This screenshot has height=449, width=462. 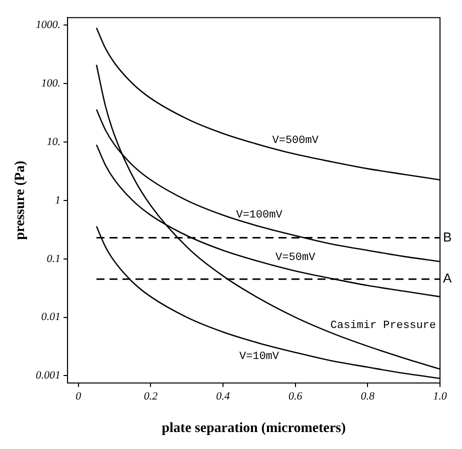 What do you see at coordinates (295, 141) in the screenshot?
I see `series-label: V=500mV` at bounding box center [295, 141].